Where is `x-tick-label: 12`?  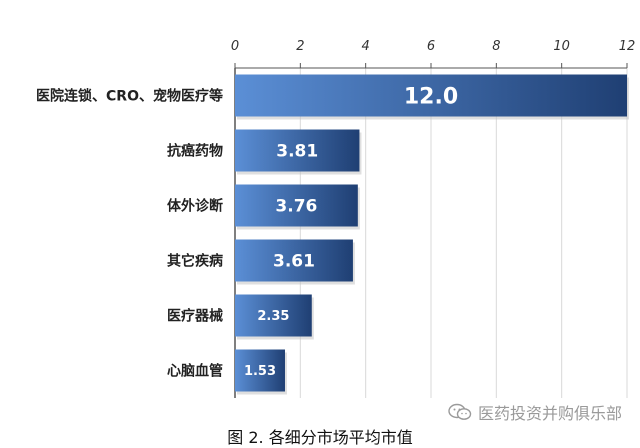 x-tick-label: 12 is located at coordinates (627, 46).